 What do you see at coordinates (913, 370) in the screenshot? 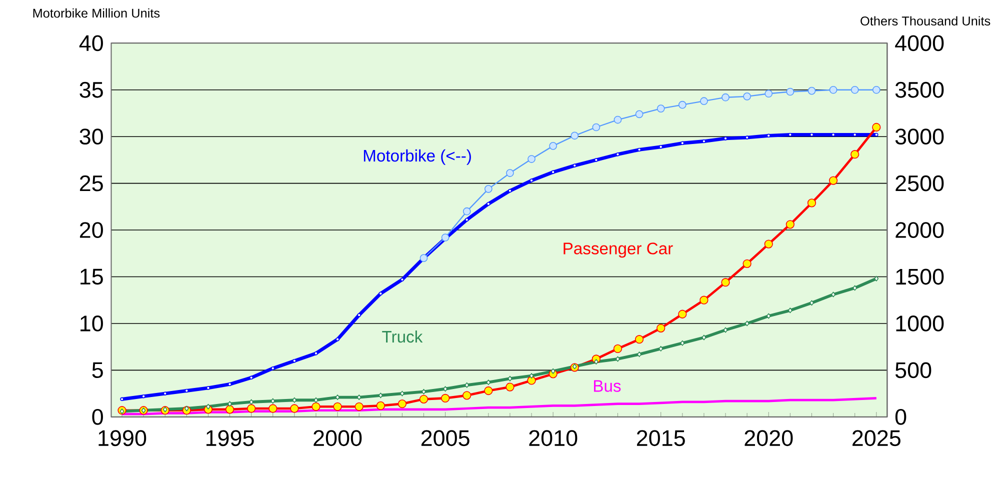
I see `y2-tick-label: 500` at bounding box center [913, 370].